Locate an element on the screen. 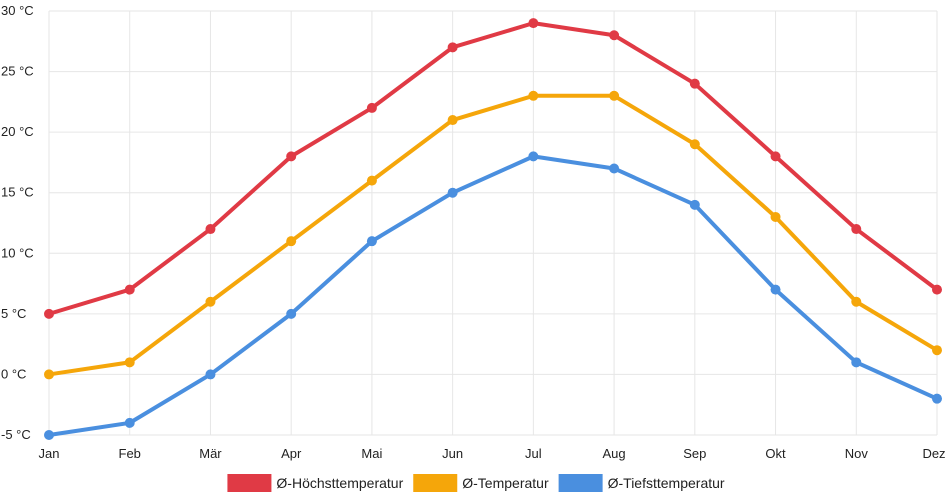 The image size is (952, 500). x-tick-label: Nov is located at coordinates (857, 453).